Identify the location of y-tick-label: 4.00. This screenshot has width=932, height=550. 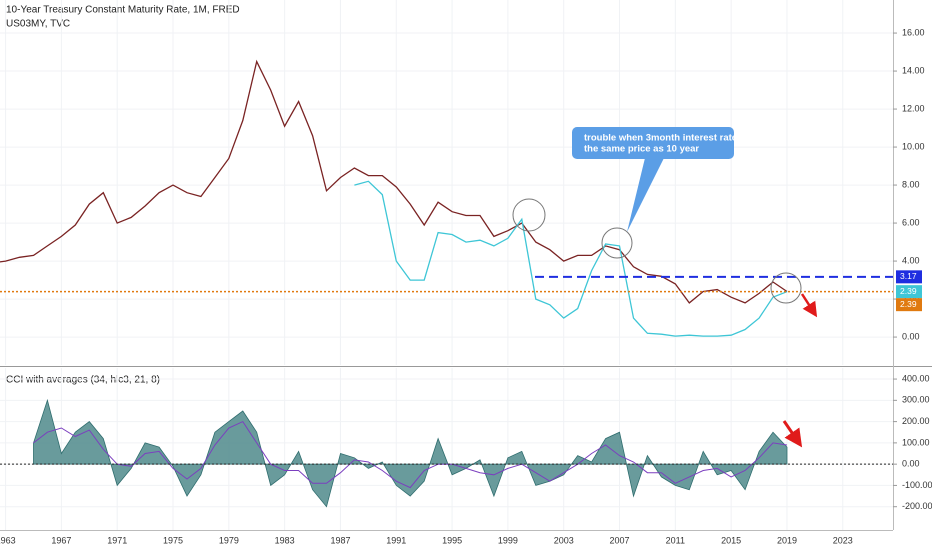
(911, 260).